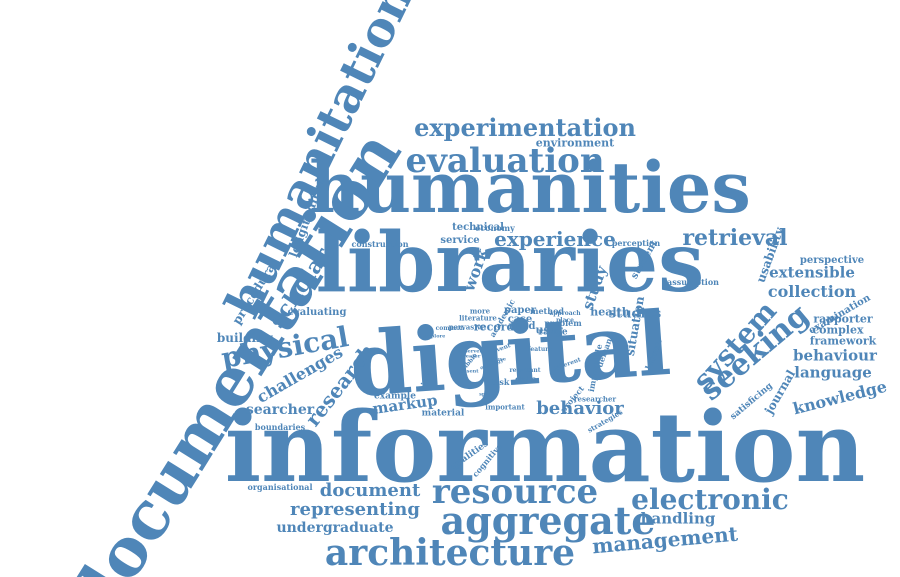 Image resolution: width=900 pixels, height=577 pixels. Describe the element at coordinates (487, 394) in the screenshot. I see `word-space: space` at that location.